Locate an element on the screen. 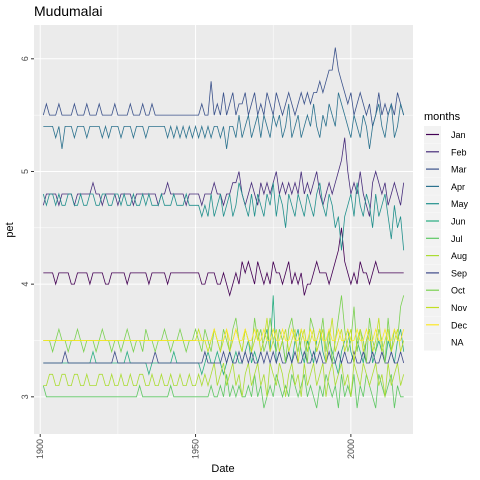  series-line-may is located at coordinates (223, 216).